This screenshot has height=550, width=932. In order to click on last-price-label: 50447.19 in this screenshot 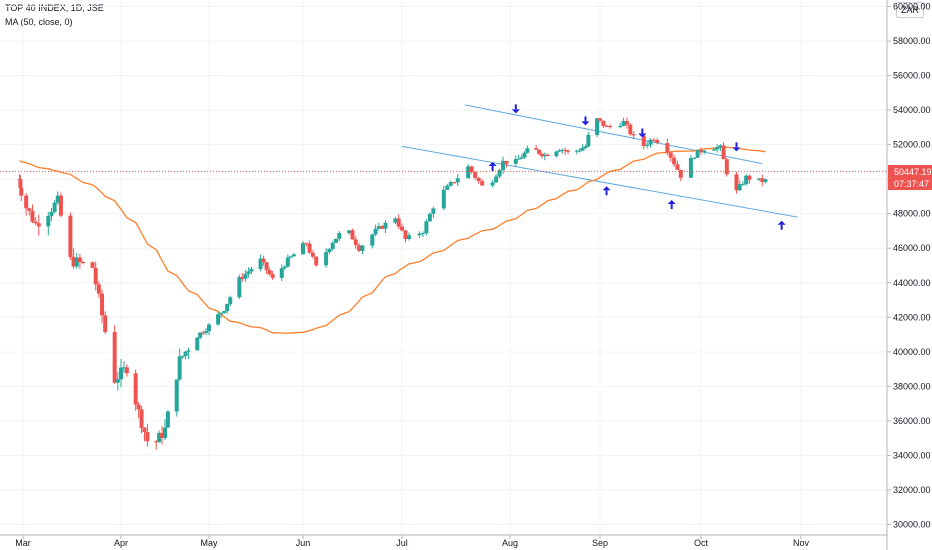, I will do `click(913, 172)`.